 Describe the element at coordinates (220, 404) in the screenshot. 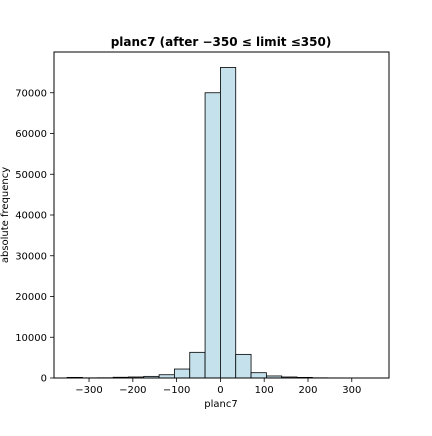

I see `x-axis-label: planc7` at that location.